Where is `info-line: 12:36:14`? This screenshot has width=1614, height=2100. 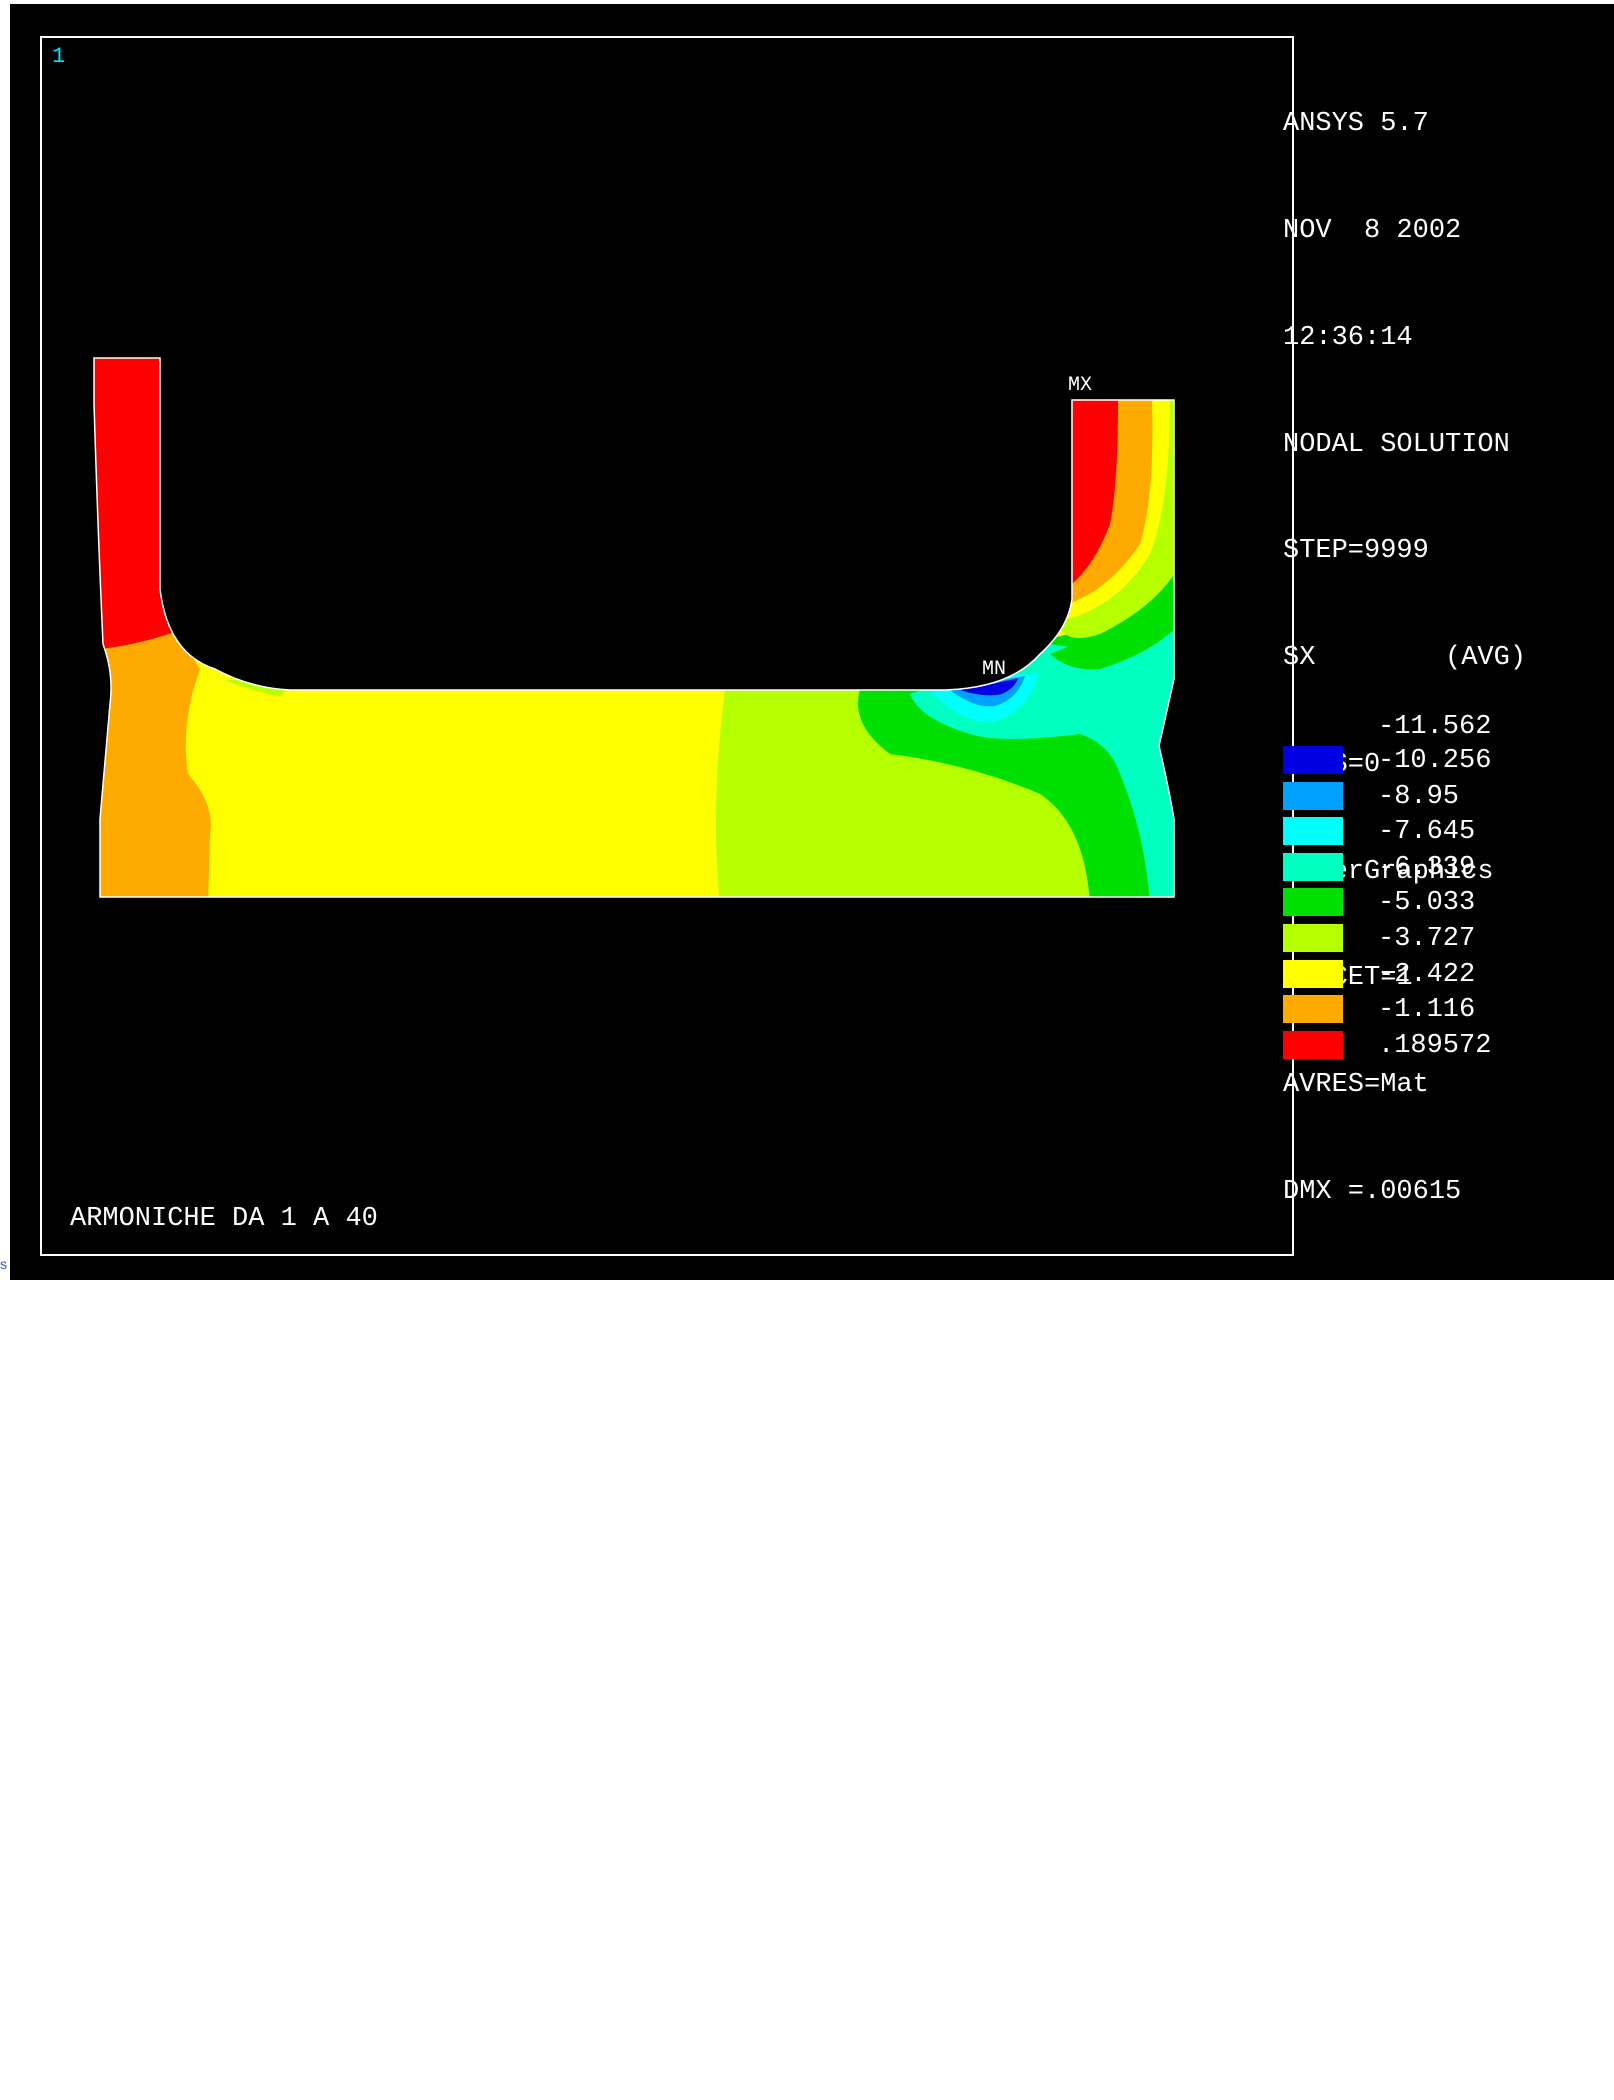 info-line: 12:36:14 is located at coordinates (1348, 337).